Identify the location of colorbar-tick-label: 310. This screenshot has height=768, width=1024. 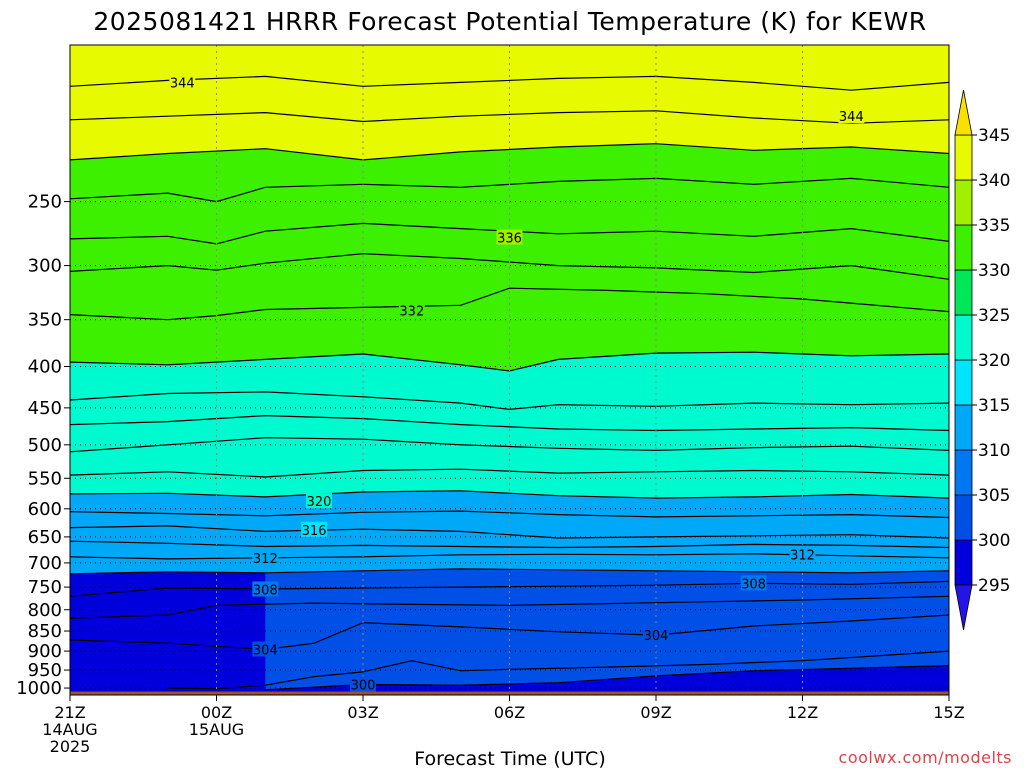
(994, 451).